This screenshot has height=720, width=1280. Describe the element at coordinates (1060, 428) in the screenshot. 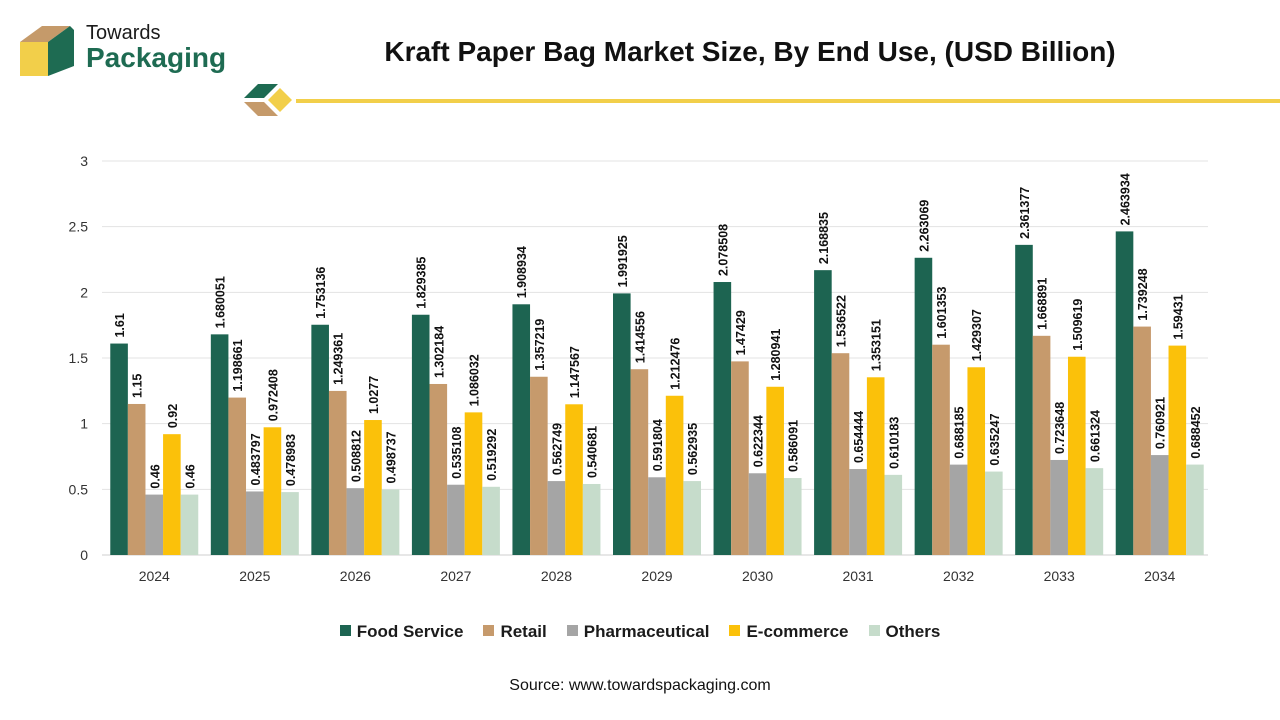

I see `data-label: 0.723648` at that location.